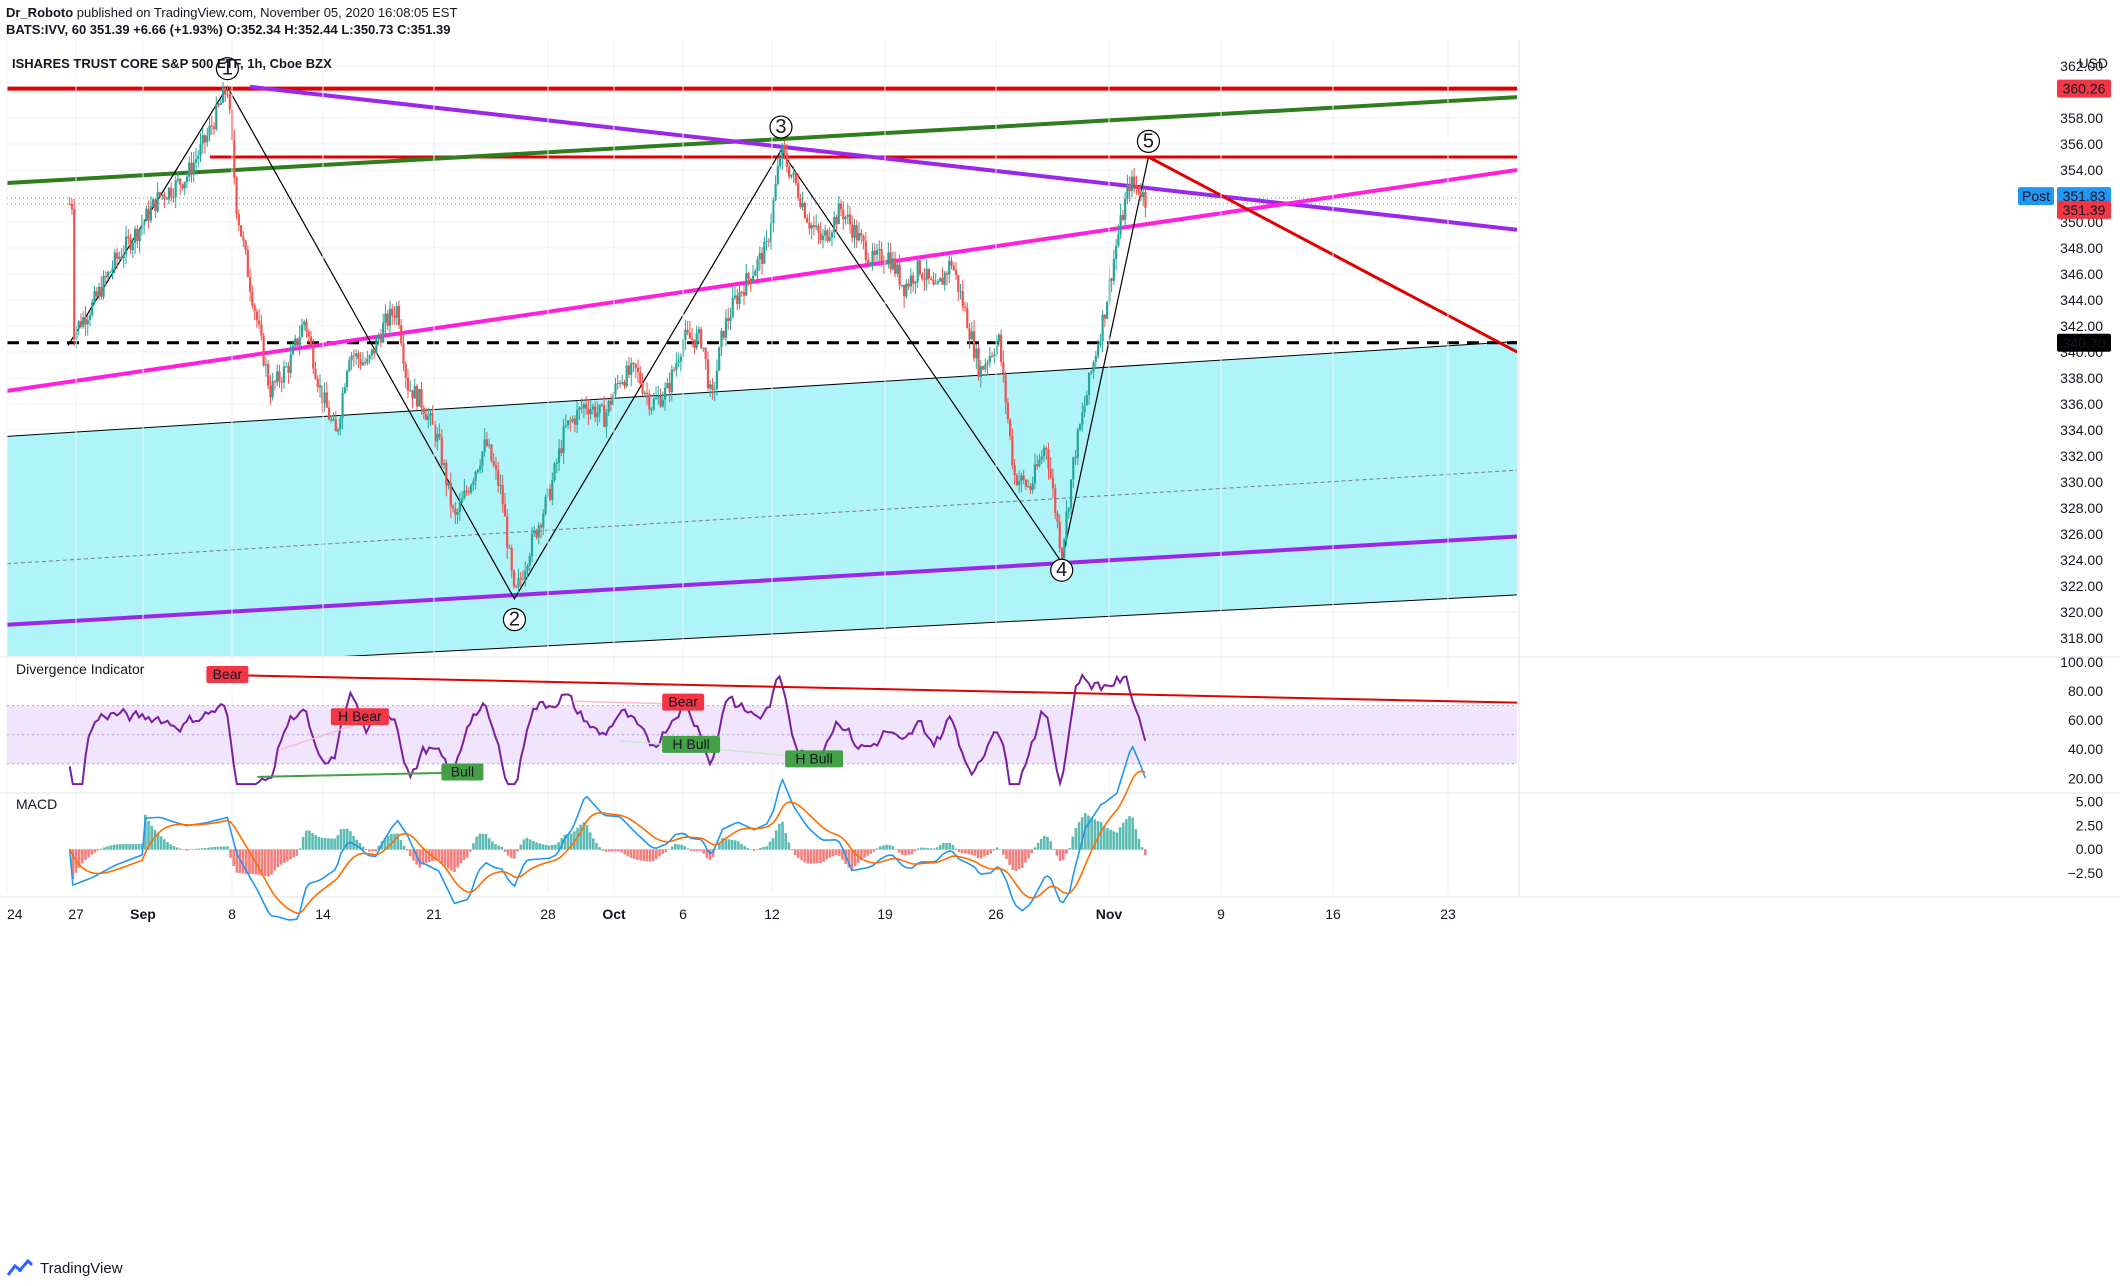 The image size is (2120, 1286). What do you see at coordinates (772, 914) in the screenshot?
I see `x-tick-label: 12` at bounding box center [772, 914].